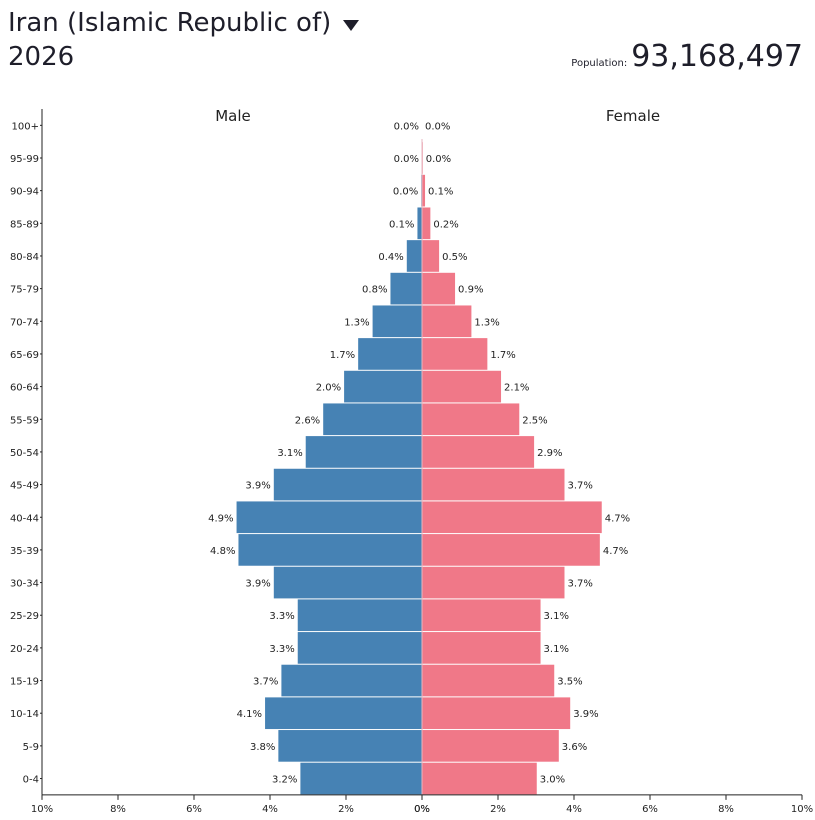 The height and width of the screenshot is (820, 815). I want to click on female-value-label: 3.1%, so click(556, 649).